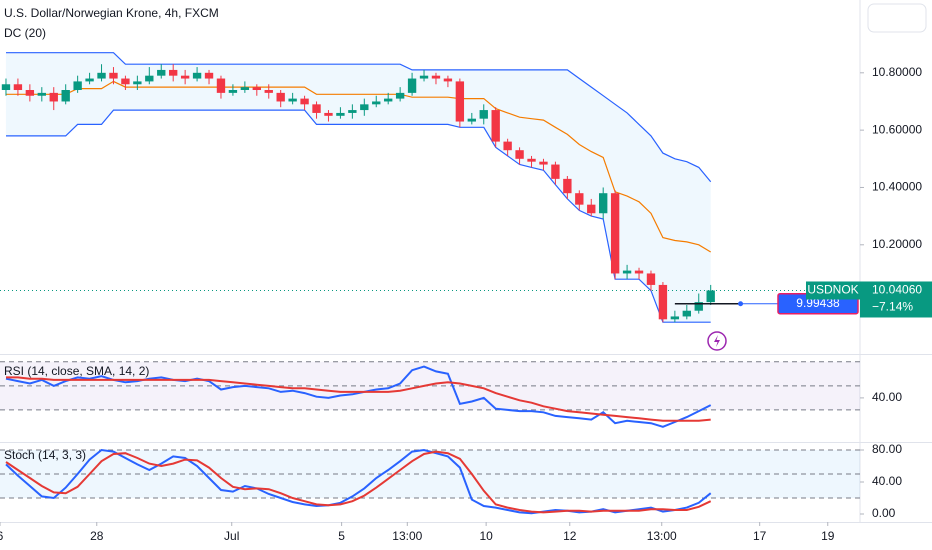 The image size is (932, 550). What do you see at coordinates (717, 341) in the screenshot?
I see `event-bolt` at bounding box center [717, 341].